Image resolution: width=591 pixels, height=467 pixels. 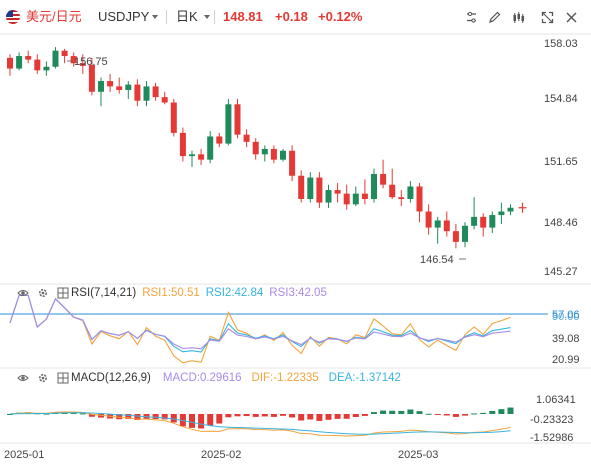 What do you see at coordinates (221, 455) in the screenshot?
I see `x-axis-label: 2025-02` at bounding box center [221, 455].